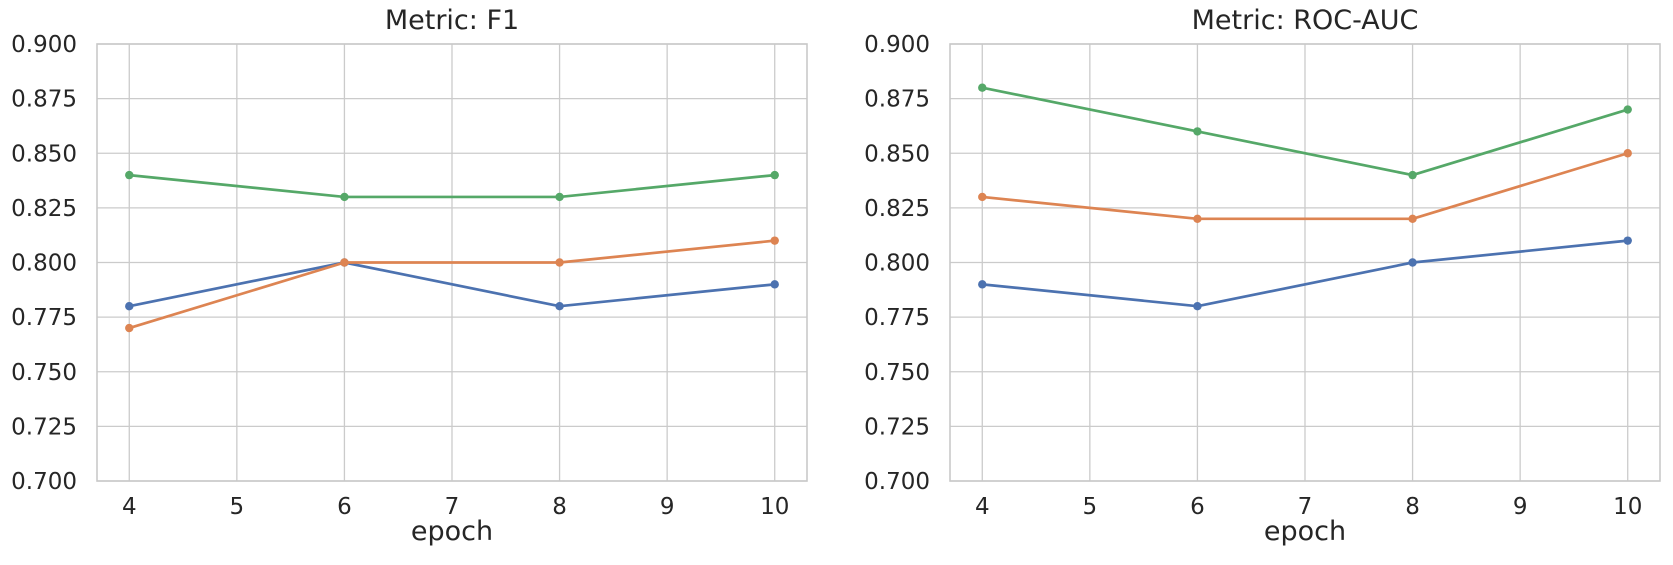  Describe the element at coordinates (1305, 20) in the screenshot. I see `chart-title-roc-auc: Metric: ROC-AUC` at that location.